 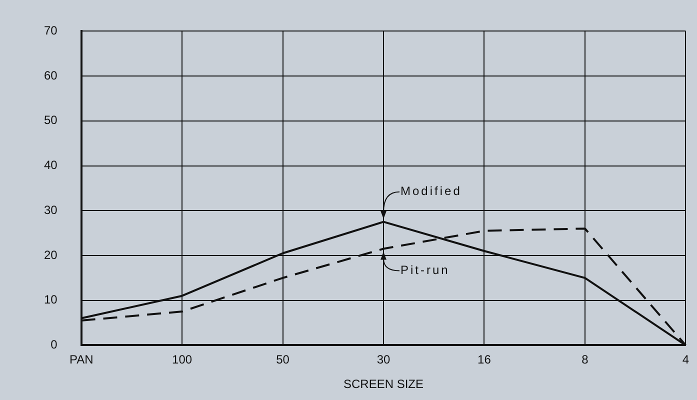 What do you see at coordinates (51, 255) in the screenshot?
I see `y-tick-label: 20` at bounding box center [51, 255].